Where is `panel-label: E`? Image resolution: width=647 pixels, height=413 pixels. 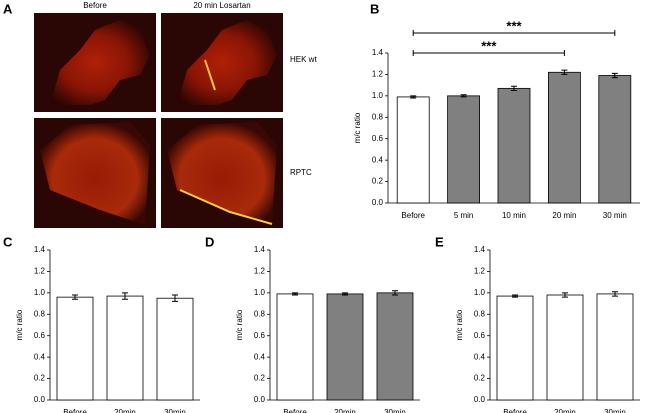 panel-label: E is located at coordinates (439, 241).